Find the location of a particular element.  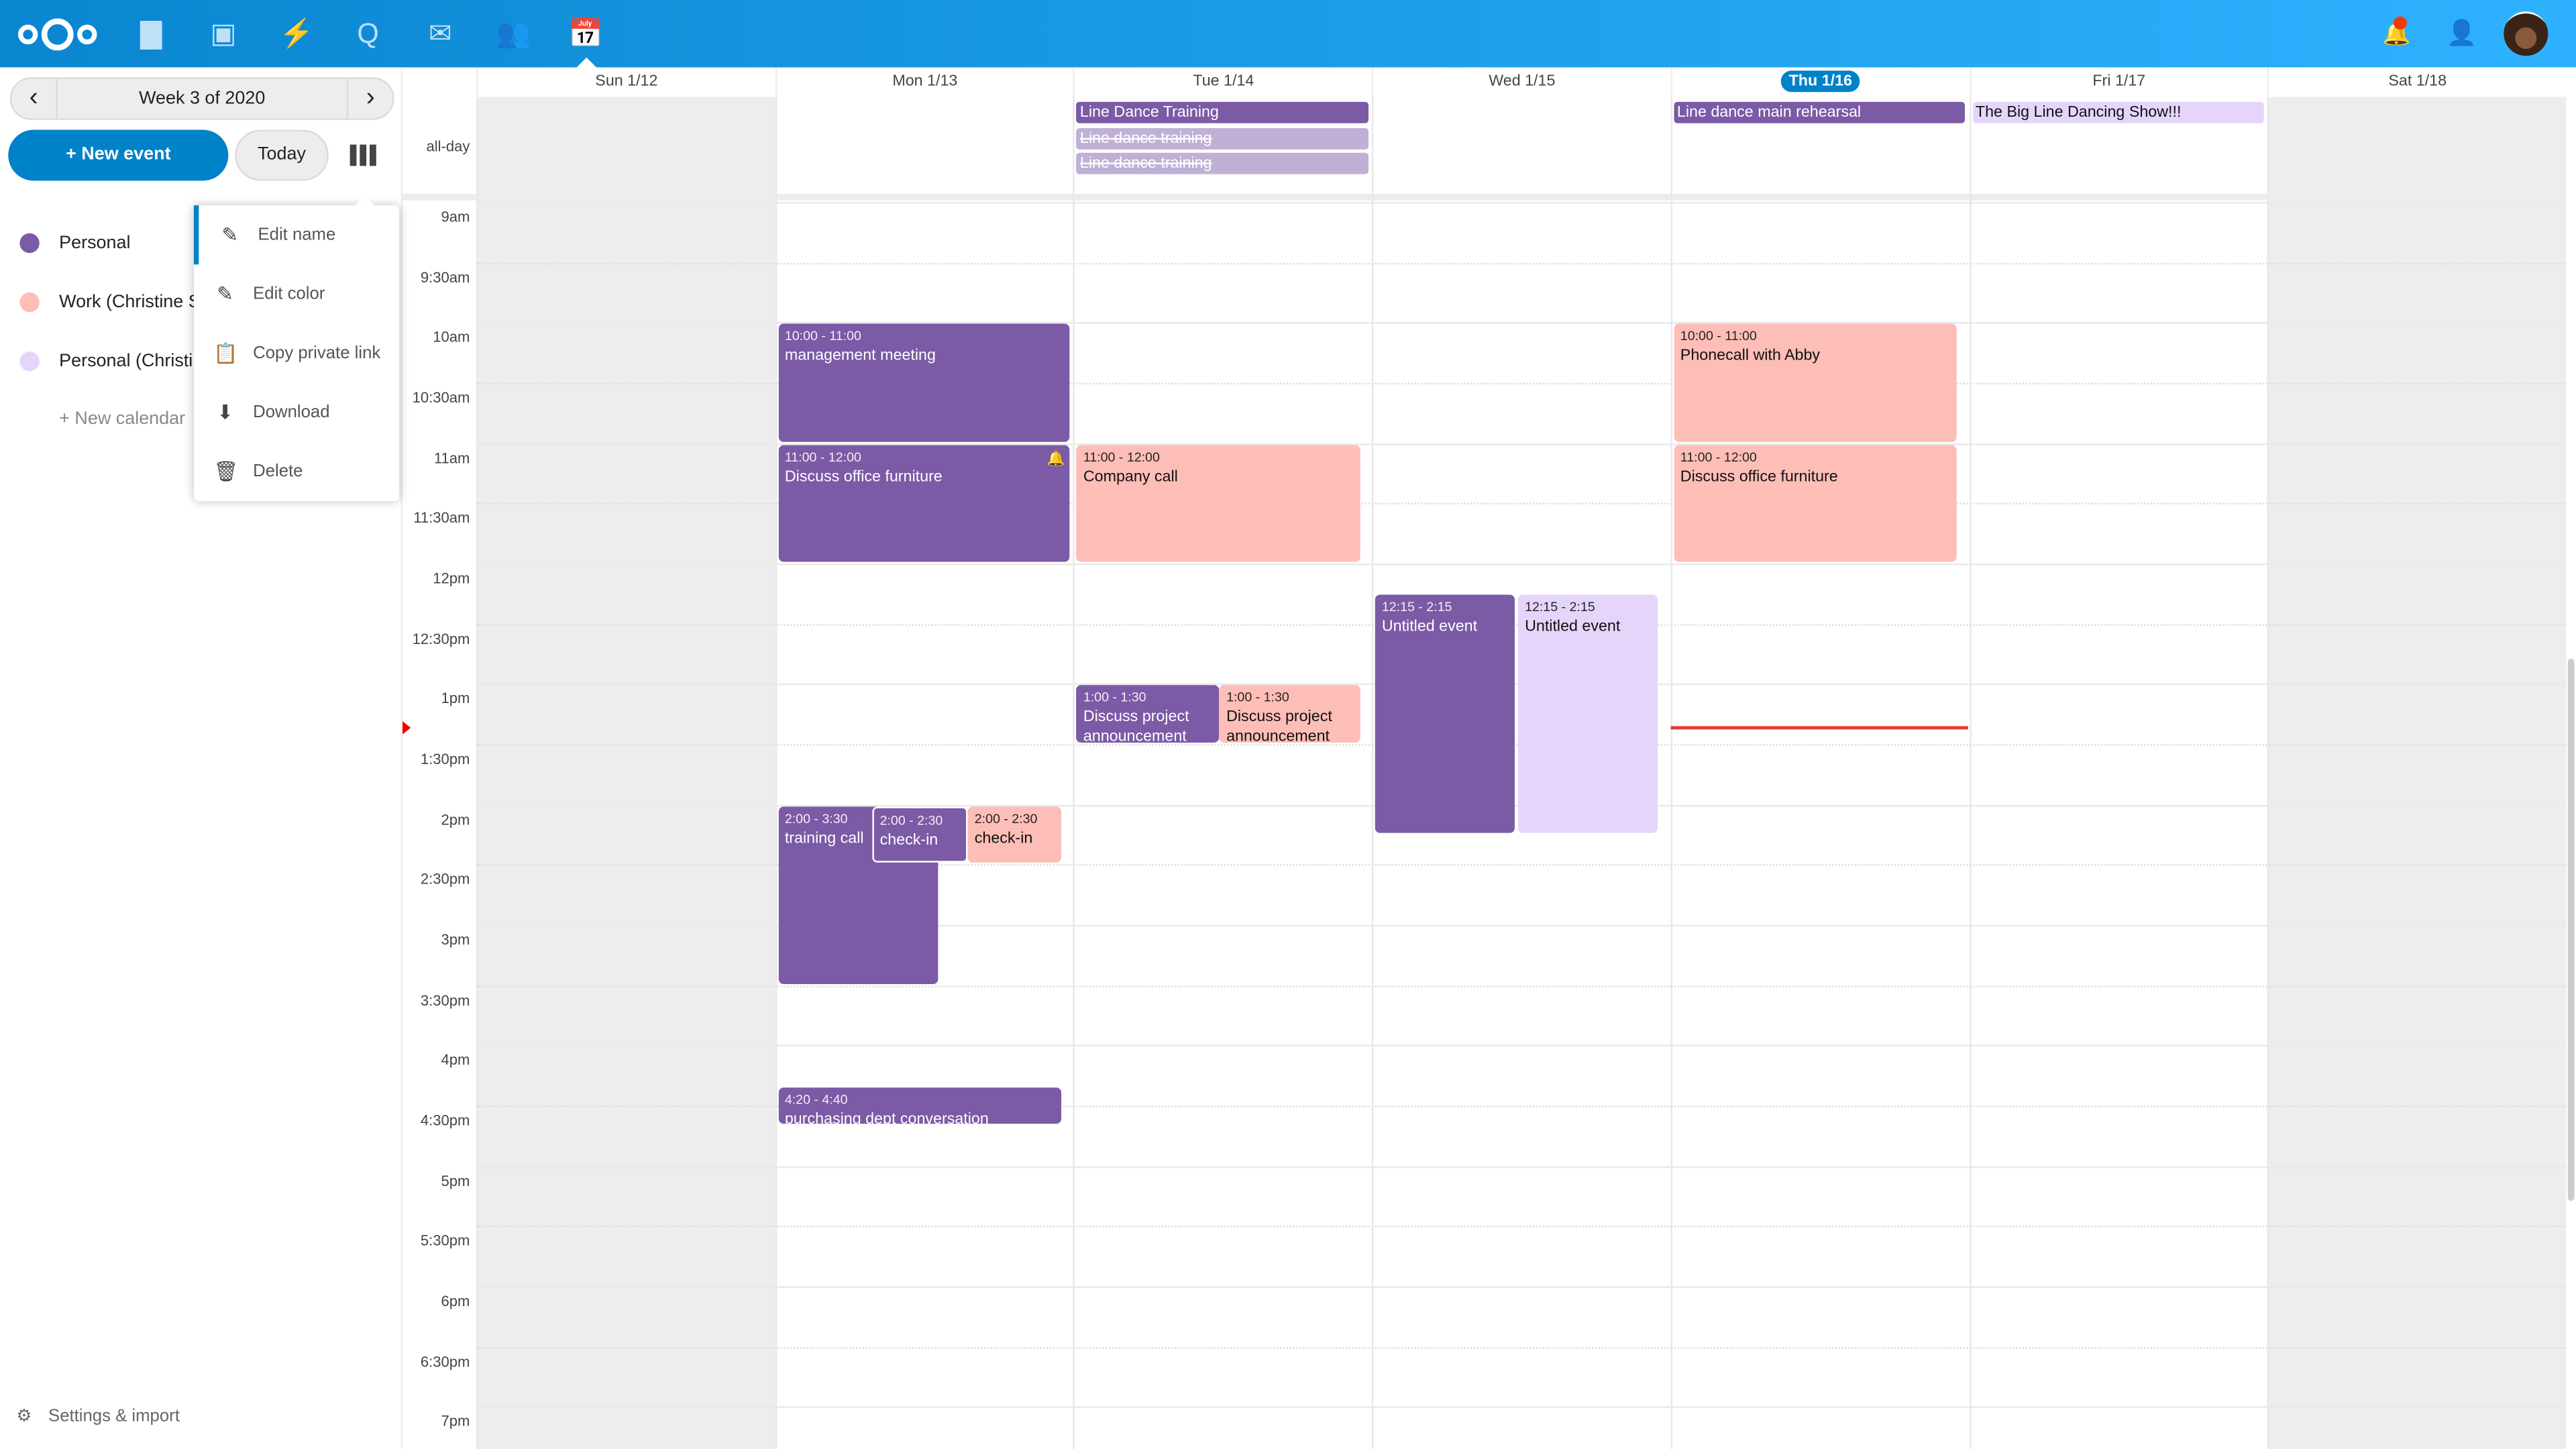

event-block: 4:20 - 4:40 purchasing dept conversation is located at coordinates (920, 1105).